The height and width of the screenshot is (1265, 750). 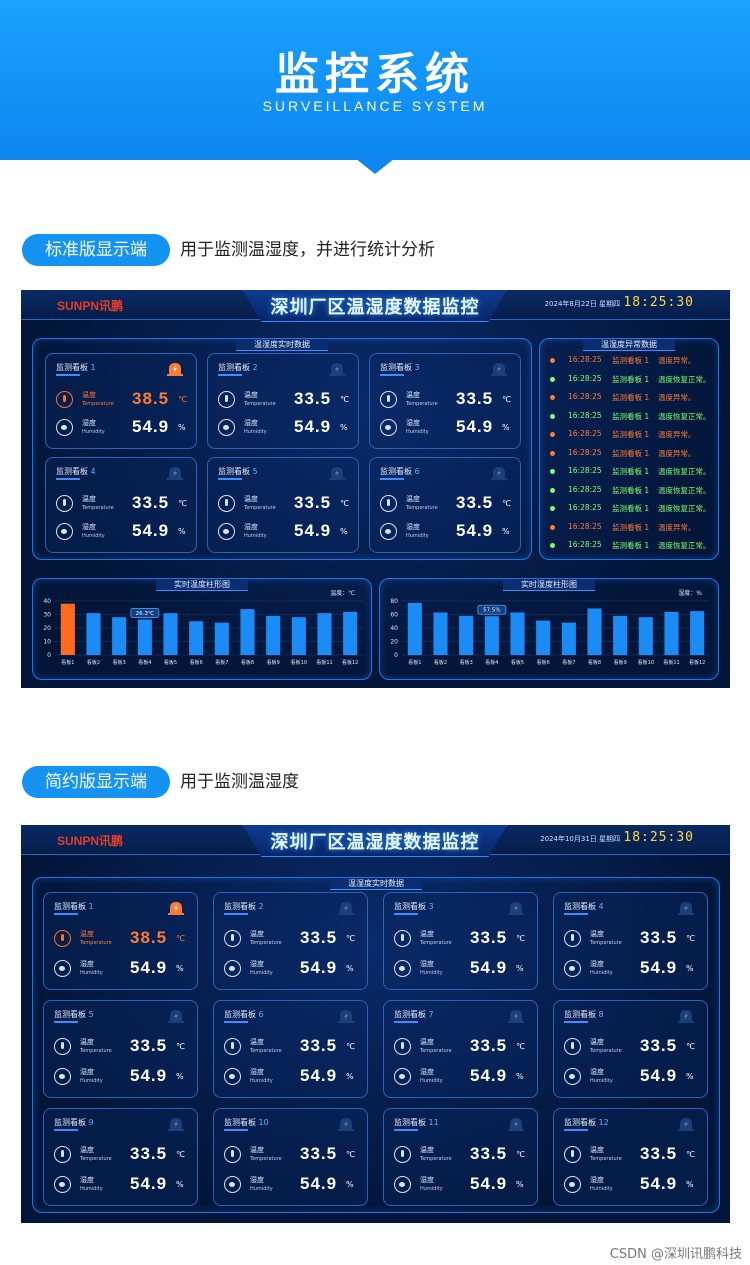 What do you see at coordinates (261, 906) in the screenshot?
I see `board-number: 2` at bounding box center [261, 906].